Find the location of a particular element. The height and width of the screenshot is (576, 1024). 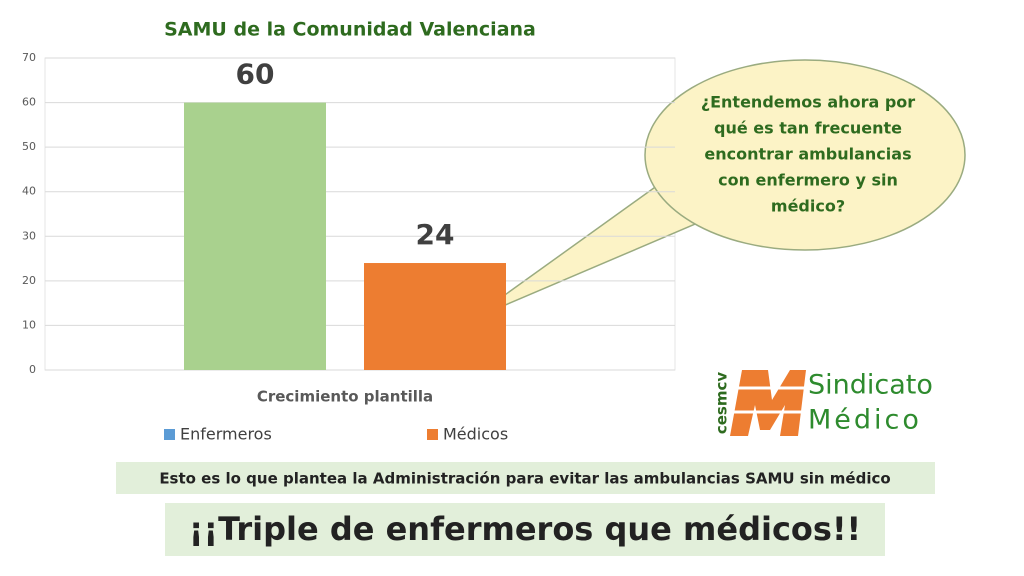

callout-line: encontrar ambulancias is located at coordinates (807, 154).